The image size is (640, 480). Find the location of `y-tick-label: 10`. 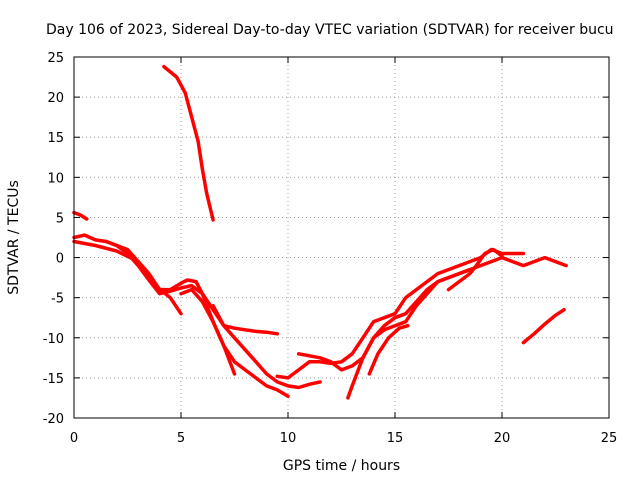

y-tick-label: 10 is located at coordinates (55, 178).